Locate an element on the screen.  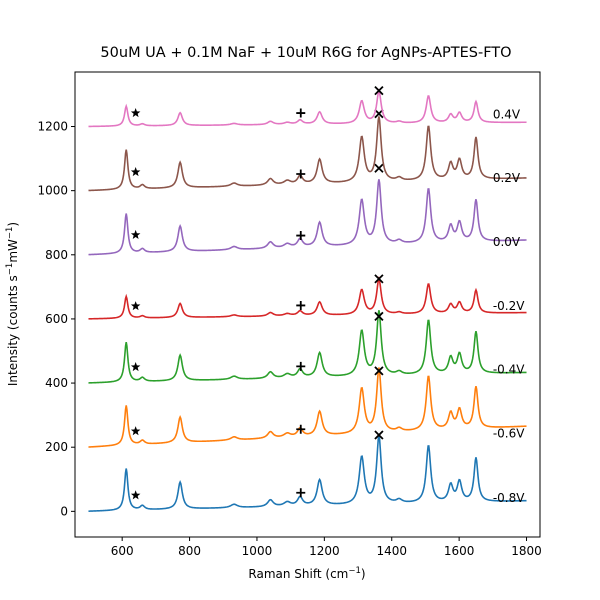
y-tick-label: 1000 is located at coordinates (52, 191).